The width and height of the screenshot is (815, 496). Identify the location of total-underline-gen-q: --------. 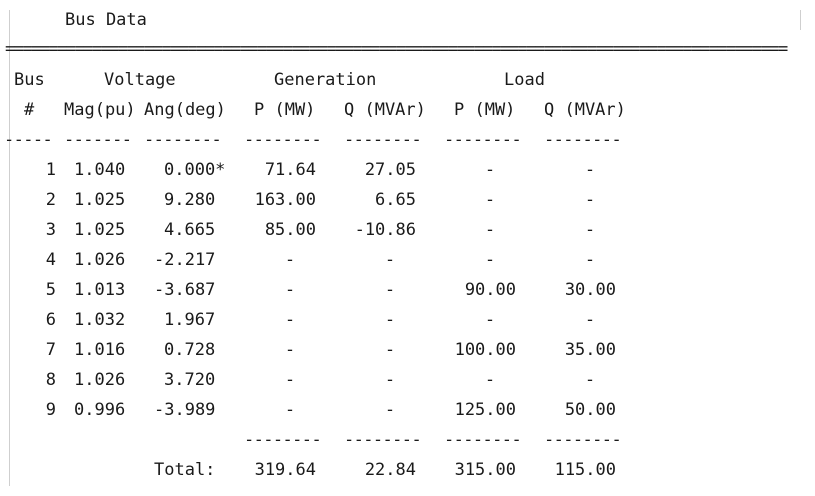
(383, 440).